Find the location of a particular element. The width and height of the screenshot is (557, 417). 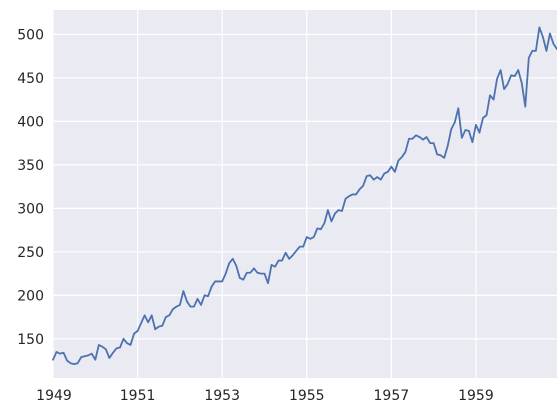

y-tick-label: 400 is located at coordinates (30, 122).